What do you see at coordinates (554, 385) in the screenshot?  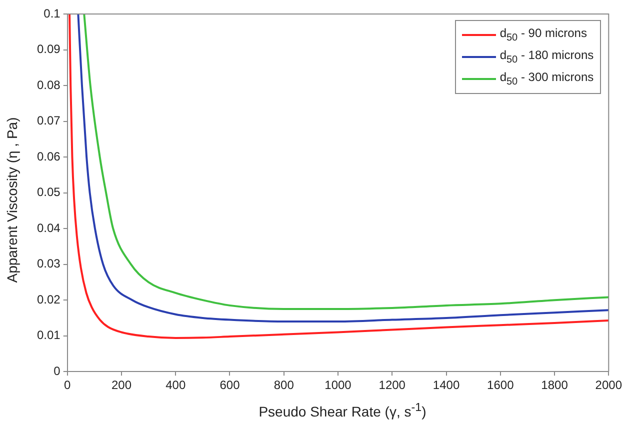 I see `x-tick-label: 1800` at bounding box center [554, 385].